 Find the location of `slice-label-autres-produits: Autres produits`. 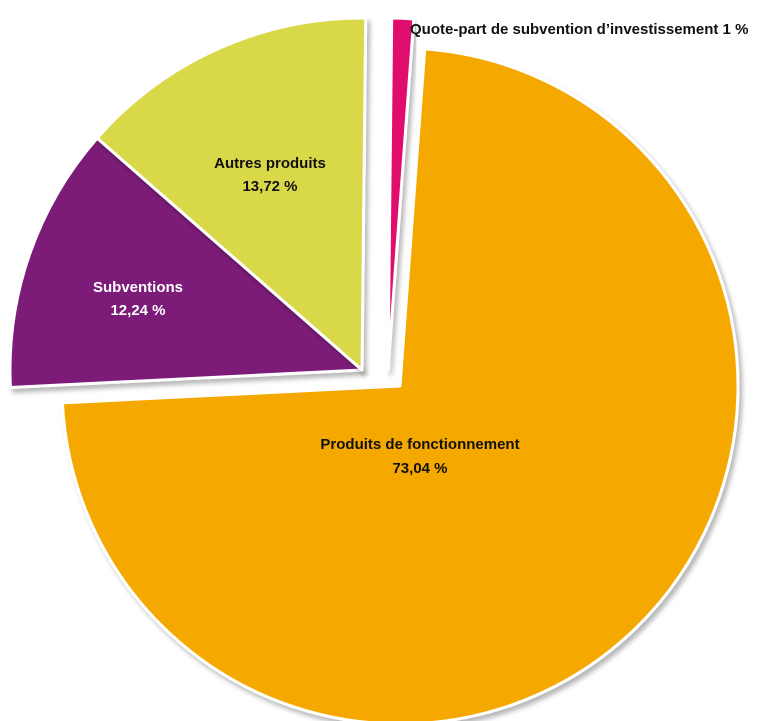

slice-label-autres-produits: Autres produits is located at coordinates (270, 163).